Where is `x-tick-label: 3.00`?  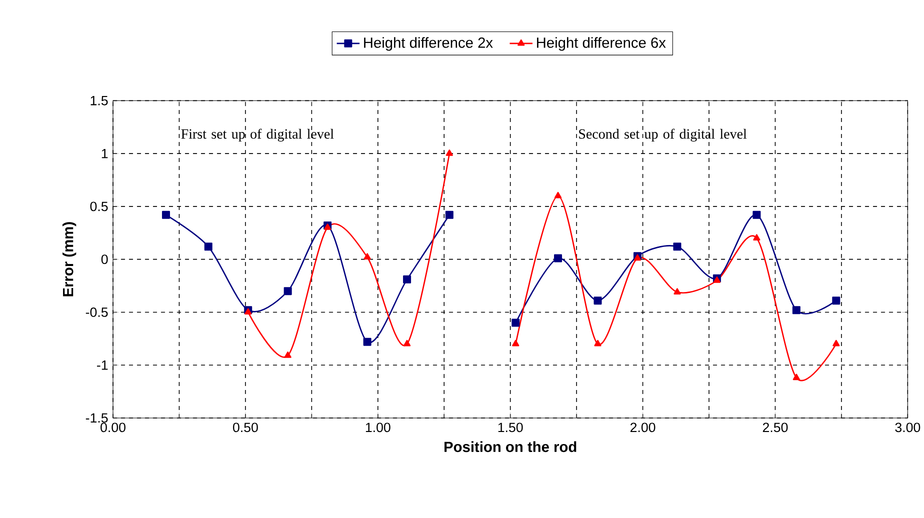
x-tick-label: 3.00 is located at coordinates (907, 427).